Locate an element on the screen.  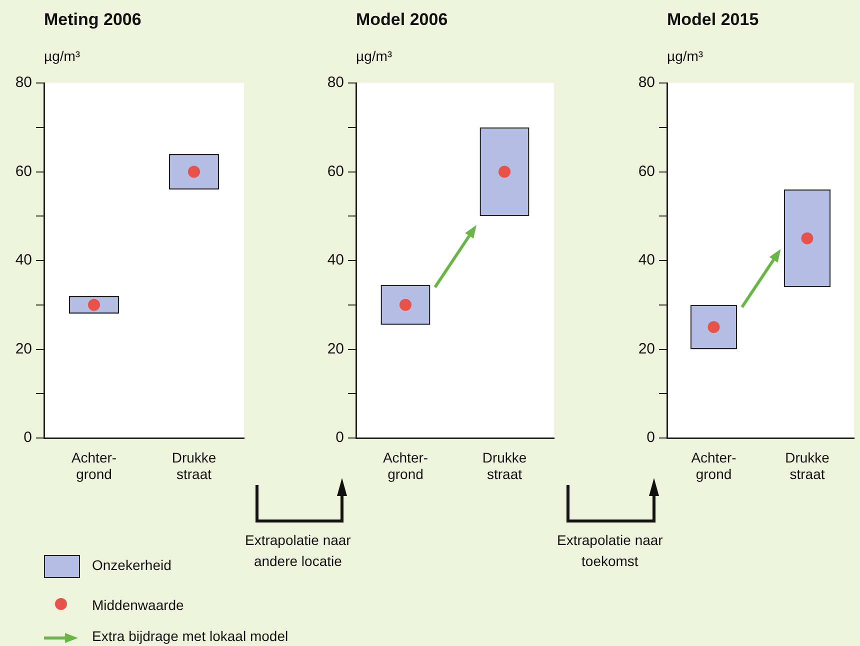
chart-title: Model 2006 is located at coordinates (402, 20).